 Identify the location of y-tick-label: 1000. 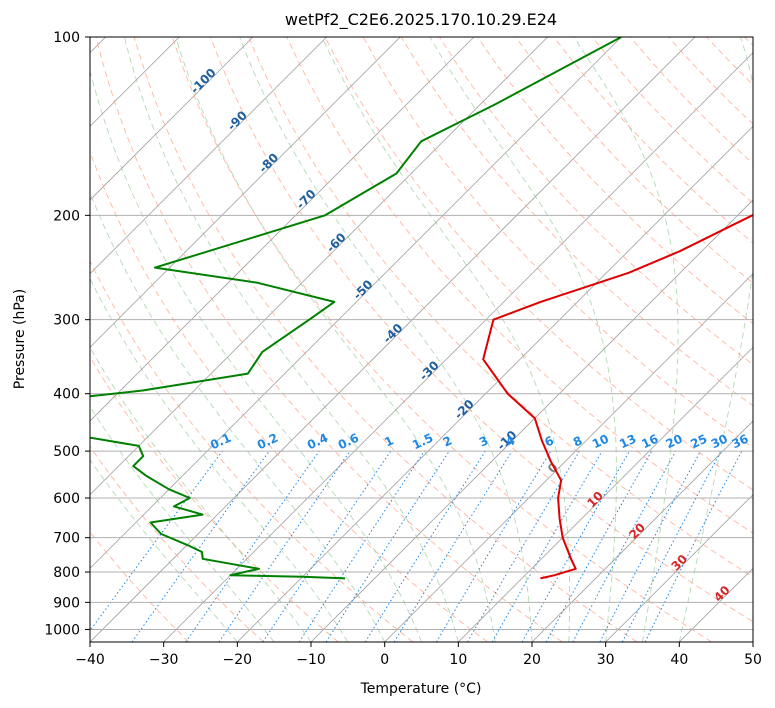
(62, 630).